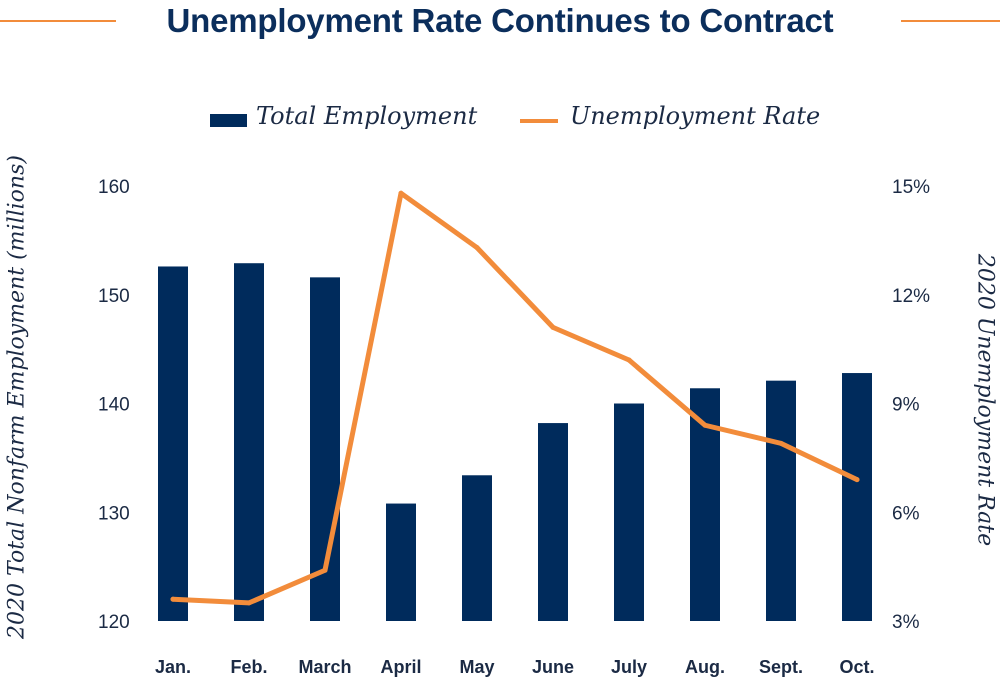 Image resolution: width=1000 pixels, height=680 pixels. Describe the element at coordinates (500, 20) in the screenshot. I see `chart-title: Unemployment Rate Continues to Contract` at that location.